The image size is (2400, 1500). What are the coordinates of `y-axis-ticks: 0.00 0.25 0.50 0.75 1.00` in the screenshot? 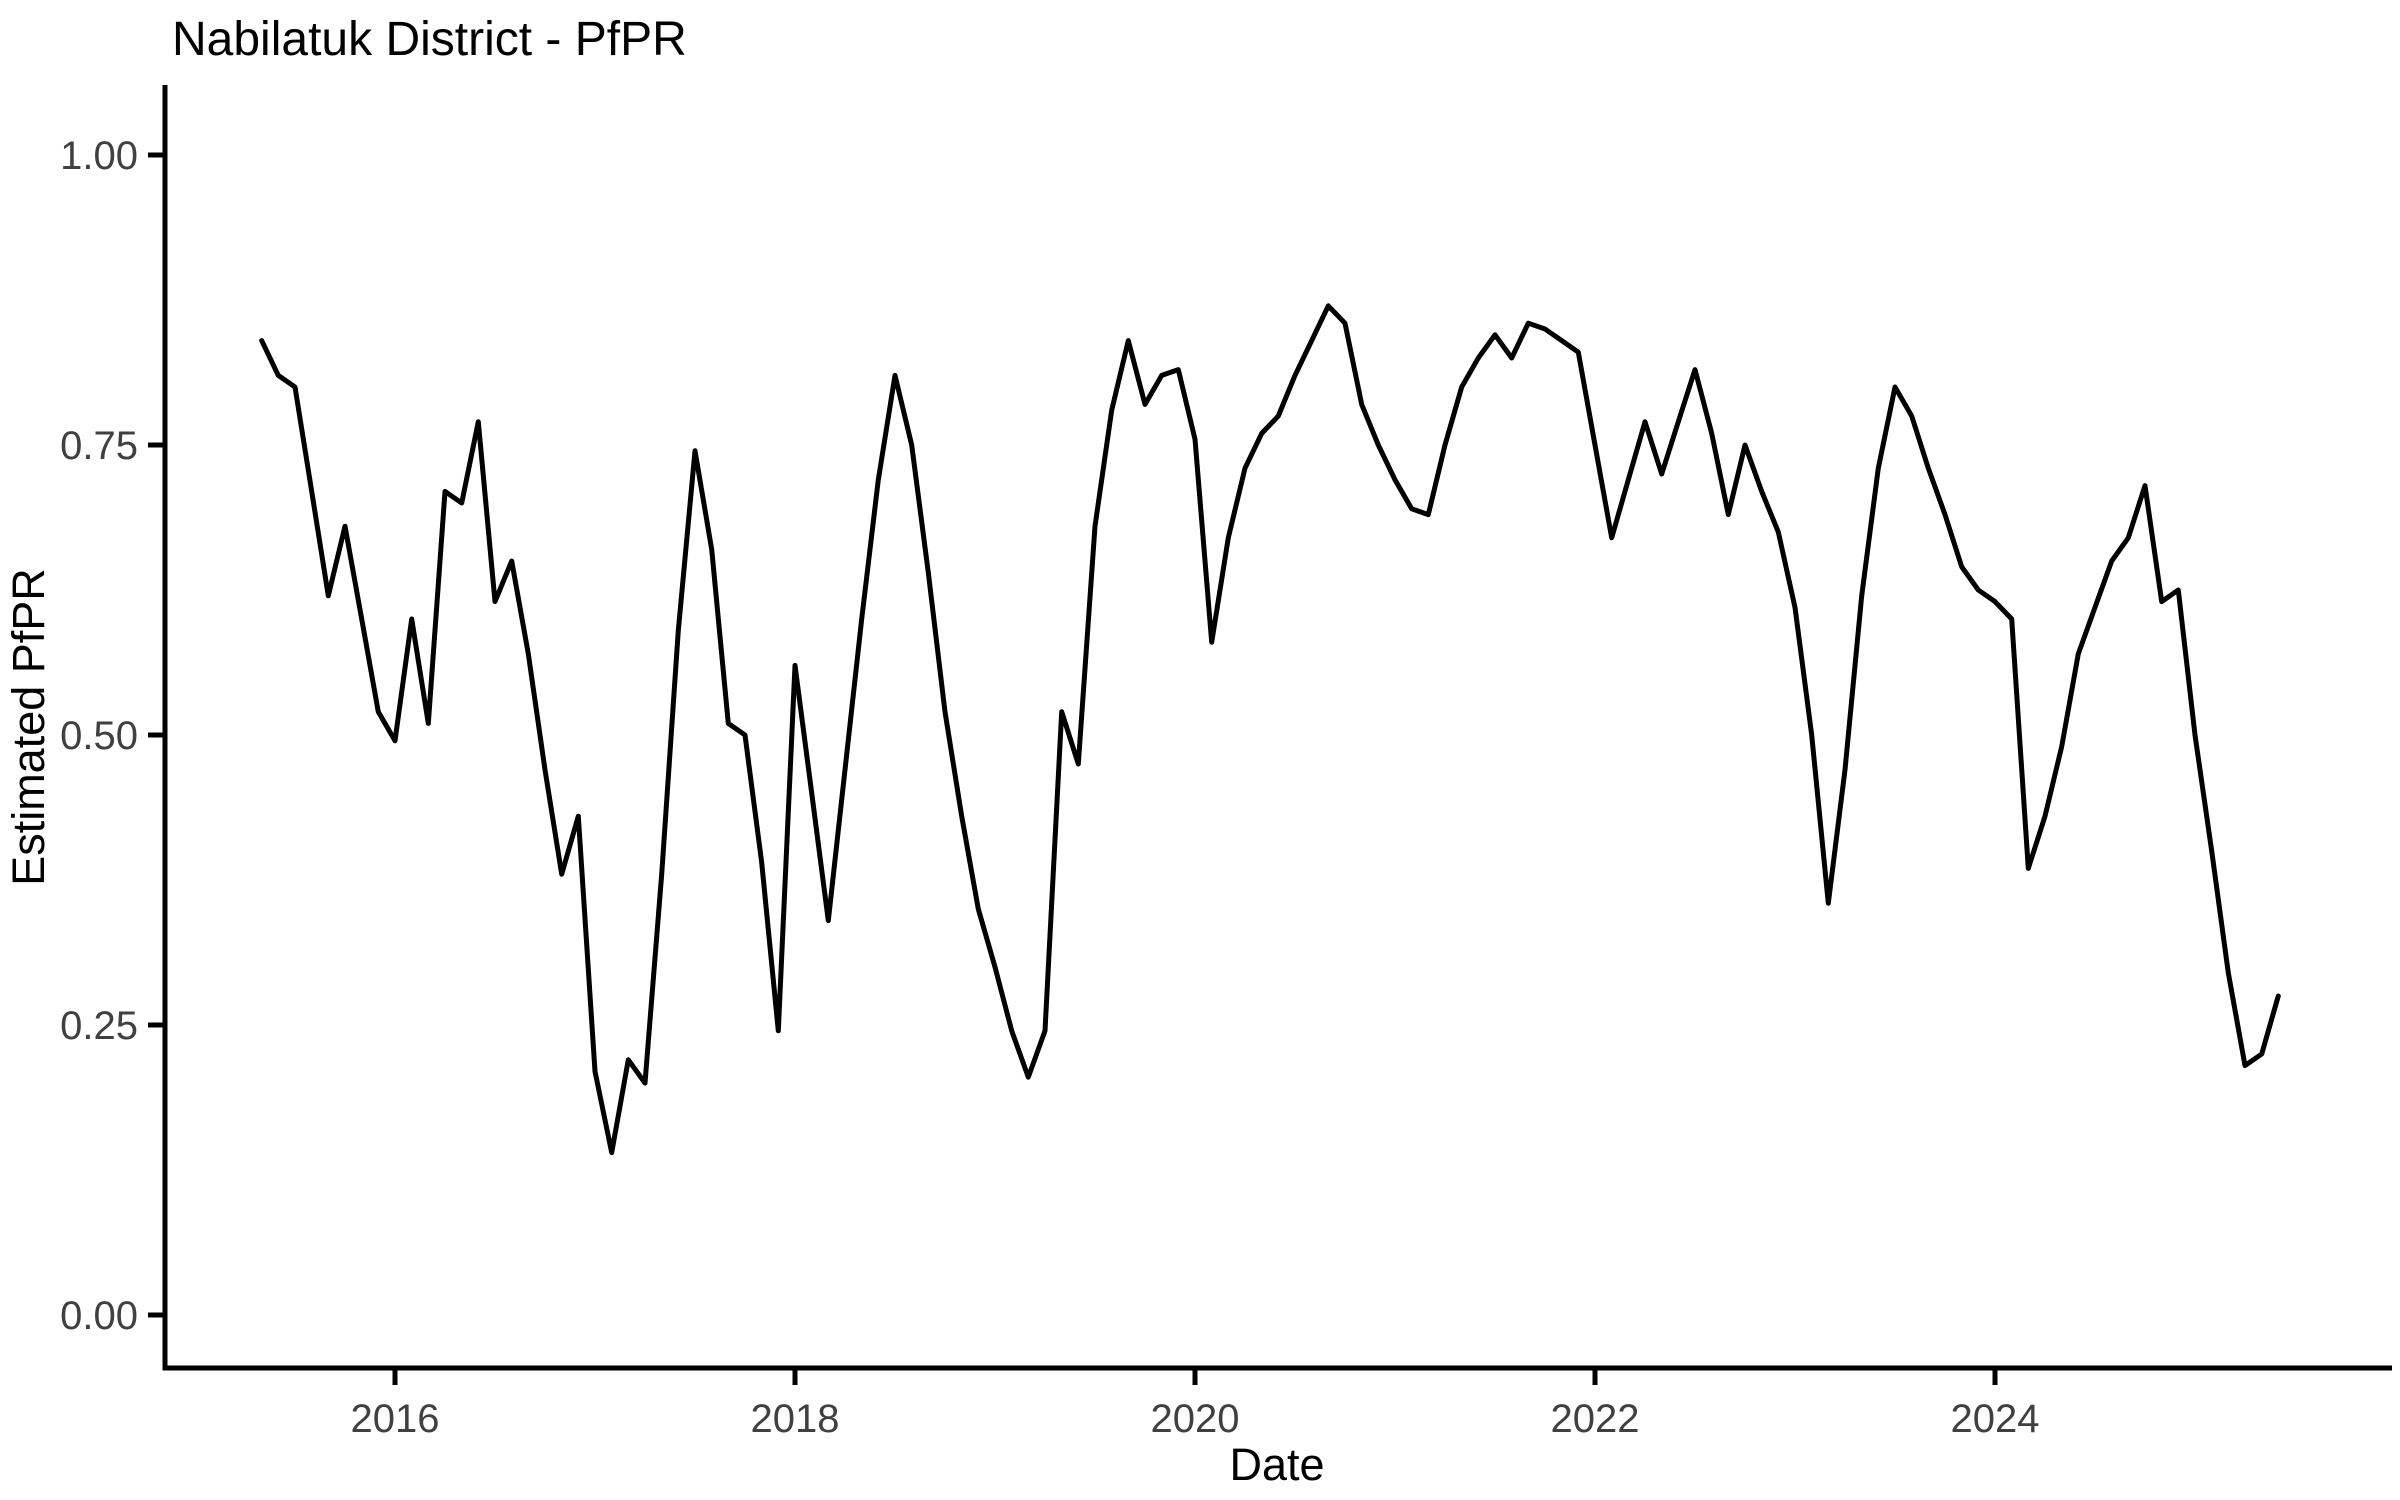 It's located at (112, 736).